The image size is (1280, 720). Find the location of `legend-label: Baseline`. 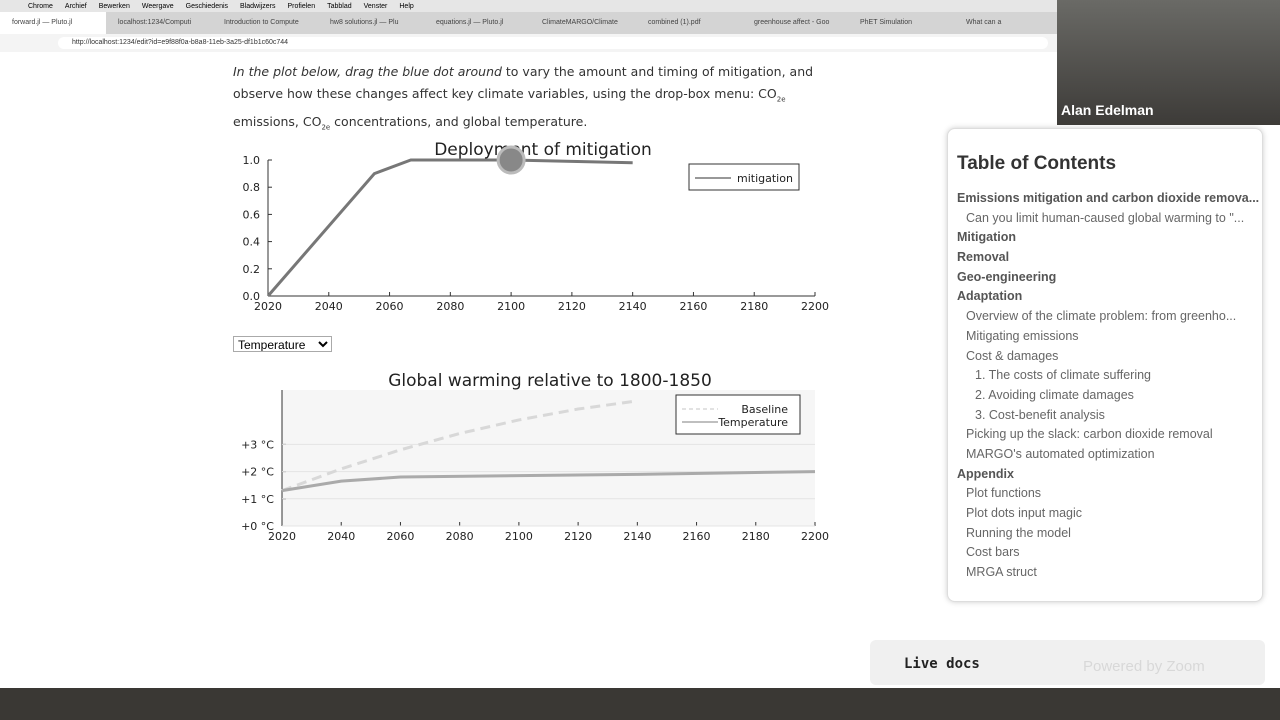

legend-label: Baseline is located at coordinates (764, 409).